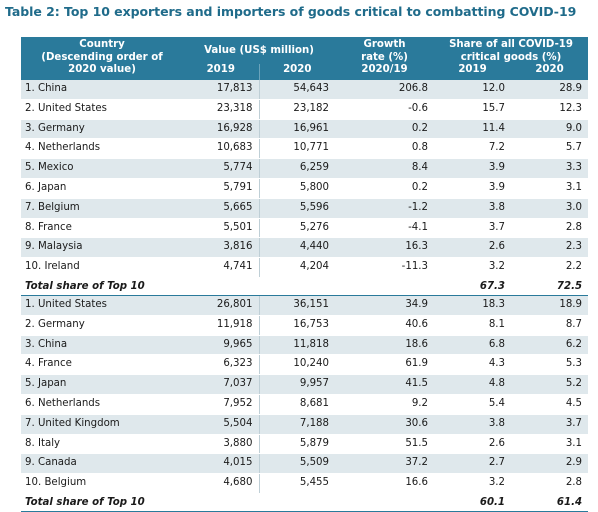 The width and height of the screenshot is (598, 512). Describe the element at coordinates (473, 72) in the screenshot. I see `header-share-2019: 2019` at that location.